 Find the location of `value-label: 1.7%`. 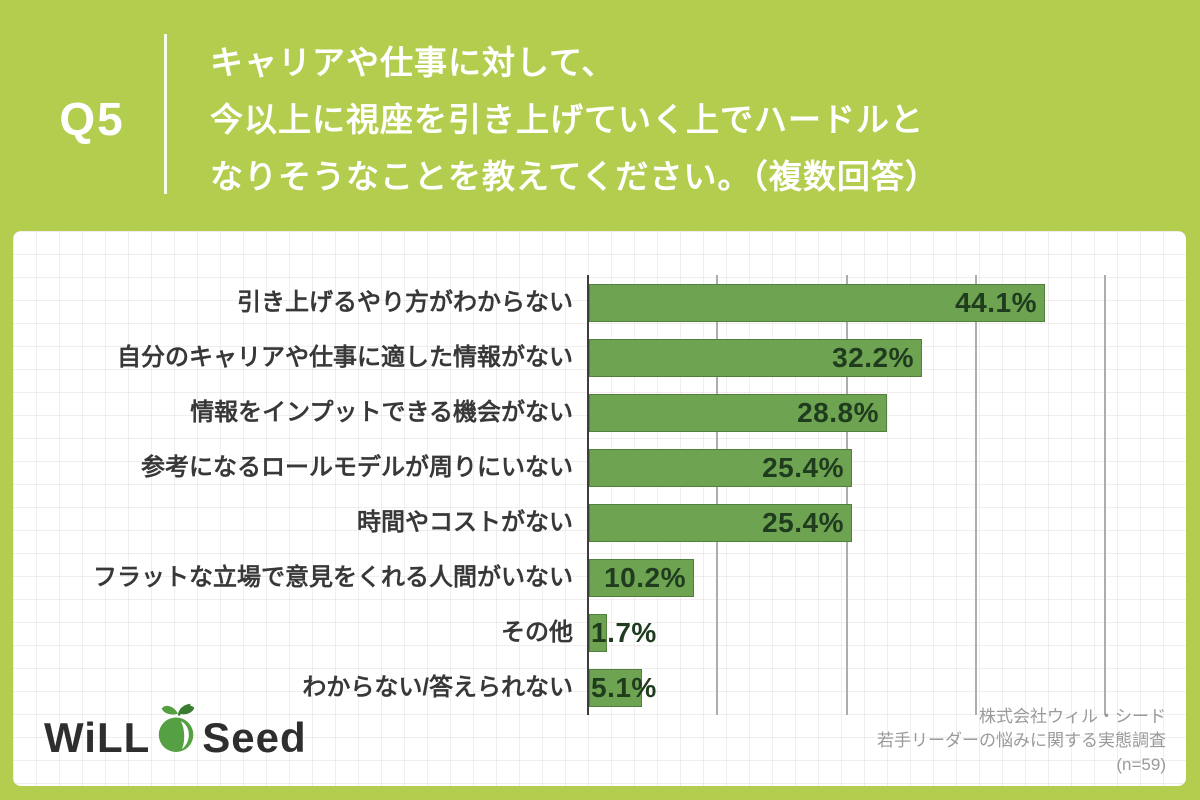

value-label: 1.7% is located at coordinates (624, 632).